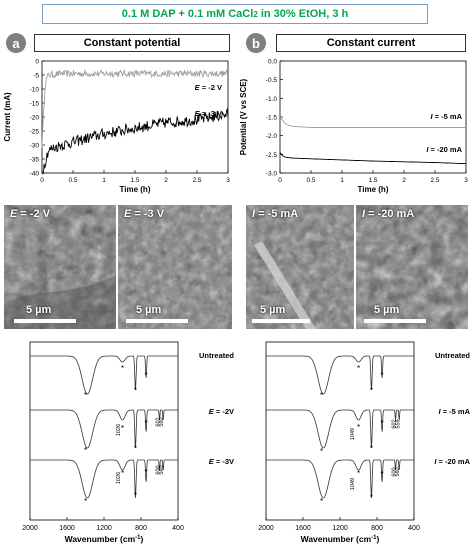 This screenshot has height=550, width=472. I want to click on y-tick-label: -2.0, so click(272, 136).